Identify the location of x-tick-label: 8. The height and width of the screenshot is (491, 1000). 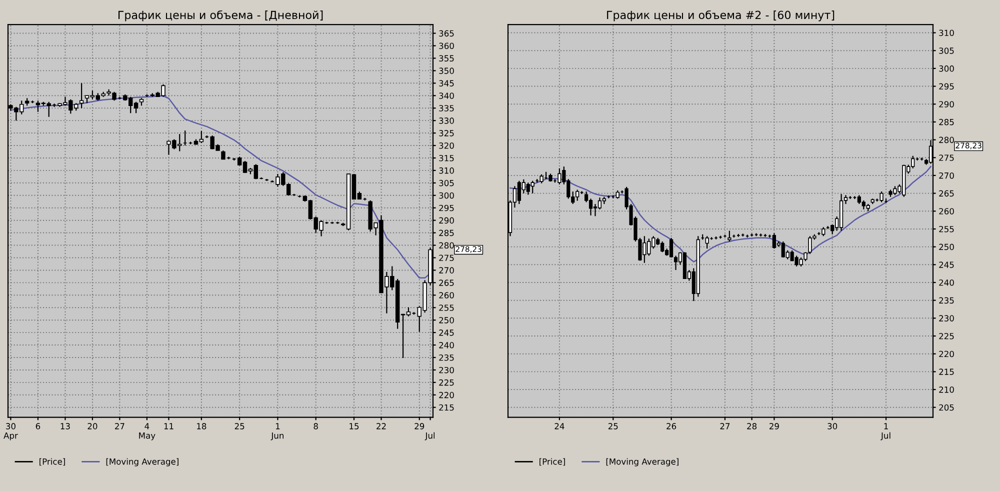
(316, 426).